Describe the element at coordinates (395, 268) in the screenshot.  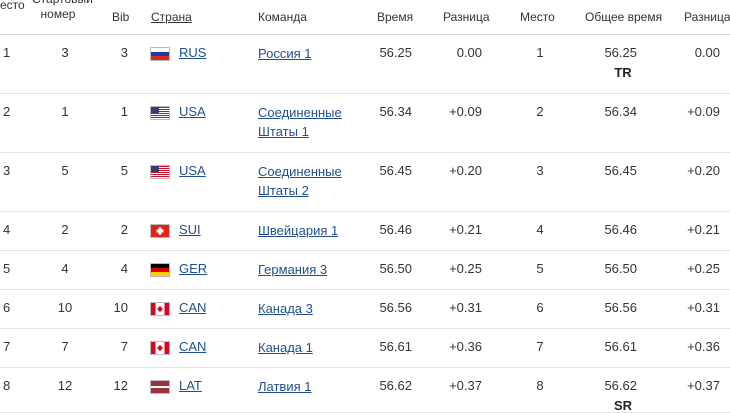
I see `cell-time: 56.50` at that location.